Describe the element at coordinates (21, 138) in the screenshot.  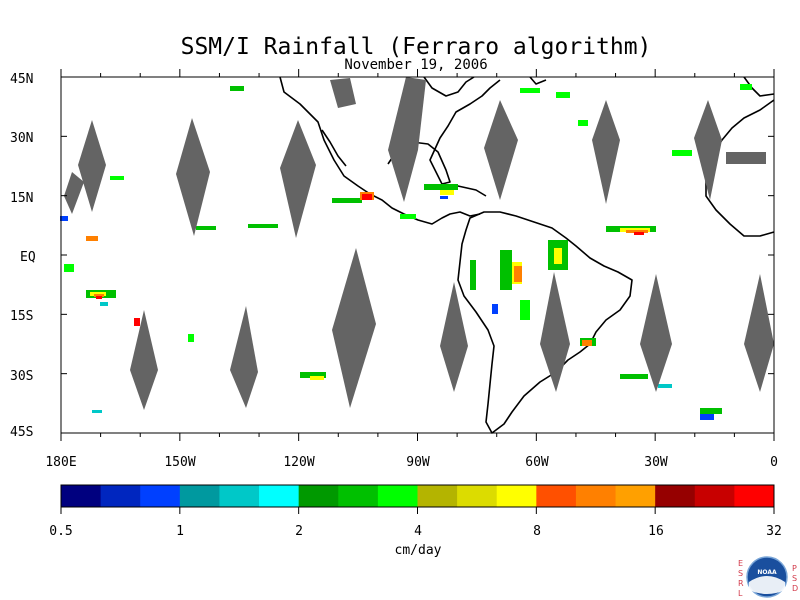
I see `lat-label-1: 30N` at that location.